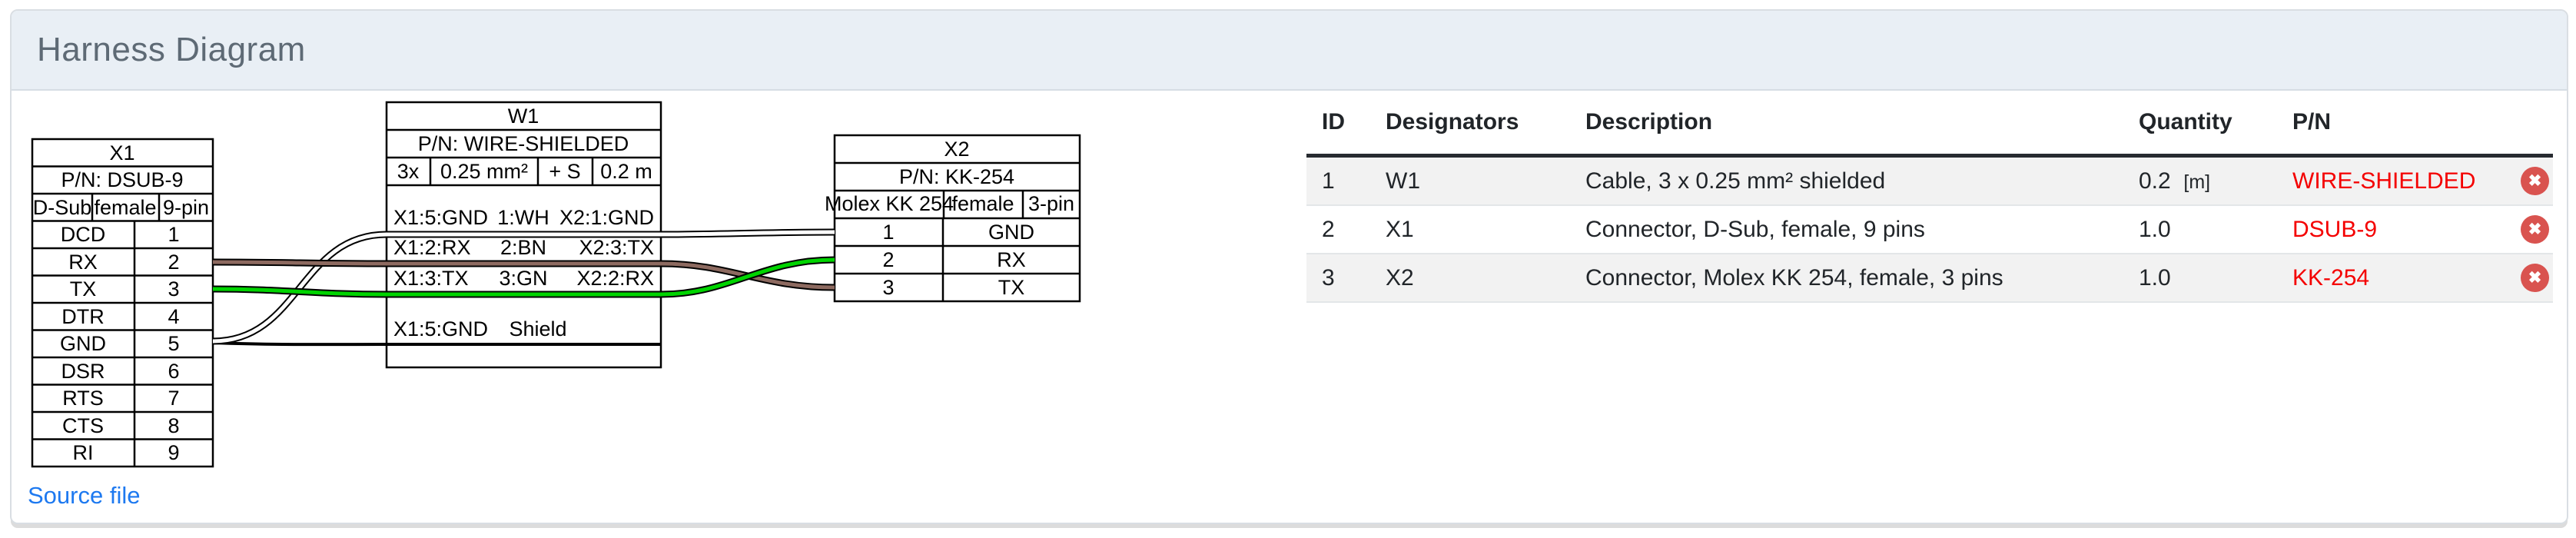  Describe the element at coordinates (2155, 181) in the screenshot. I see `quantity-value: 0.2` at that location.